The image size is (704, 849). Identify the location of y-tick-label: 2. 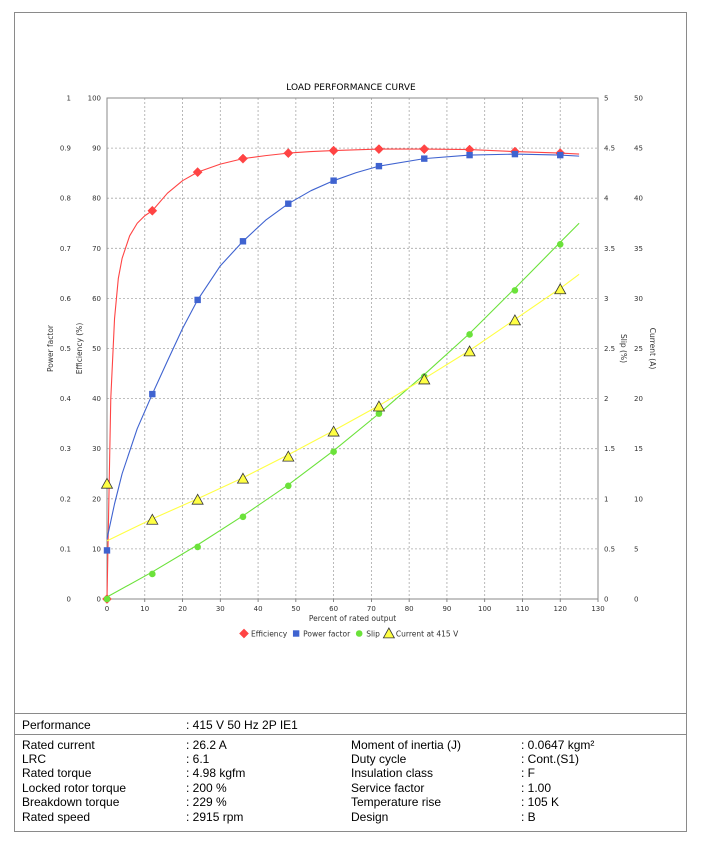
(606, 399).